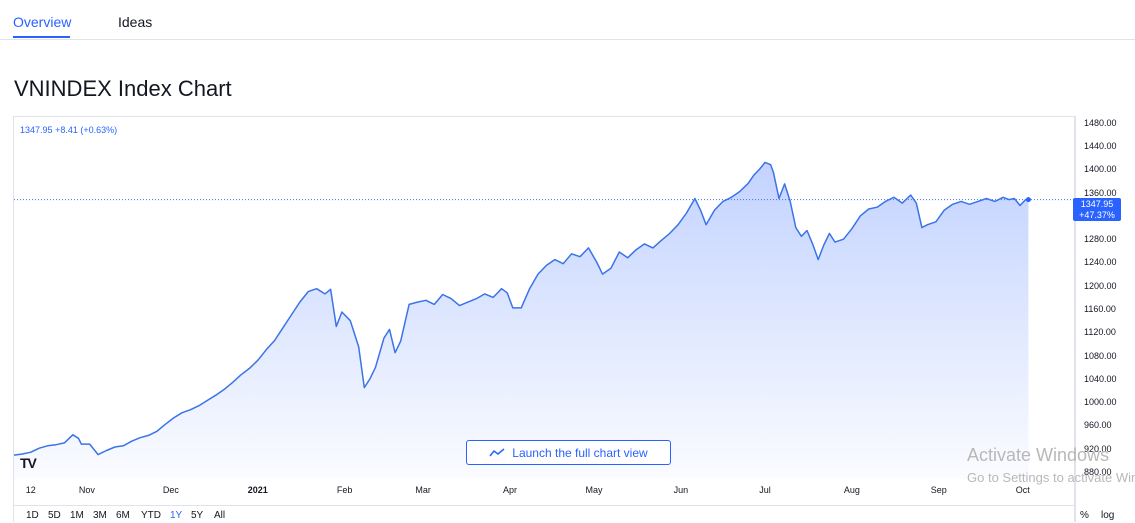  What do you see at coordinates (1108, 515) in the screenshot?
I see `log-scale-toggle: log` at bounding box center [1108, 515].